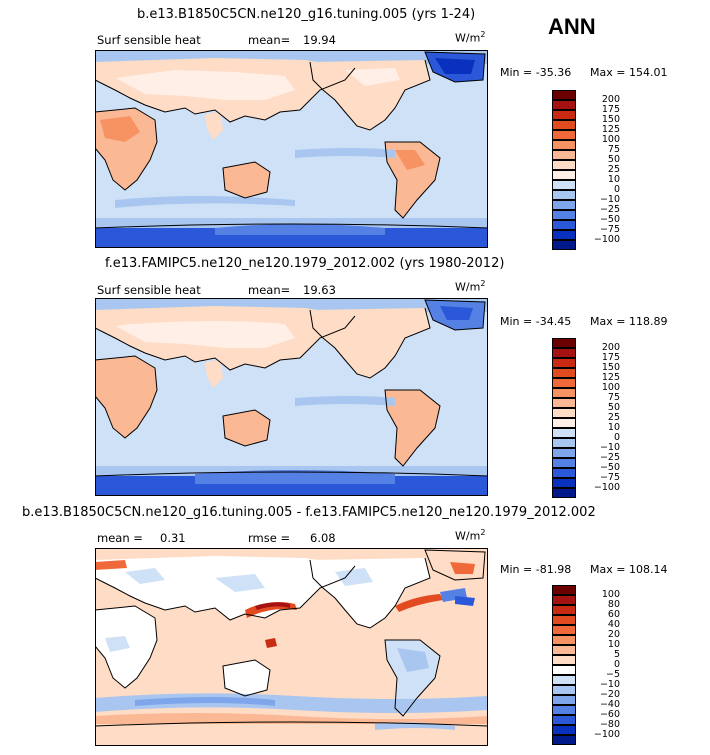 This screenshot has height=755, width=710. Describe the element at coordinates (609, 467) in the screenshot. I see `colorbar-label: −50` at that location.